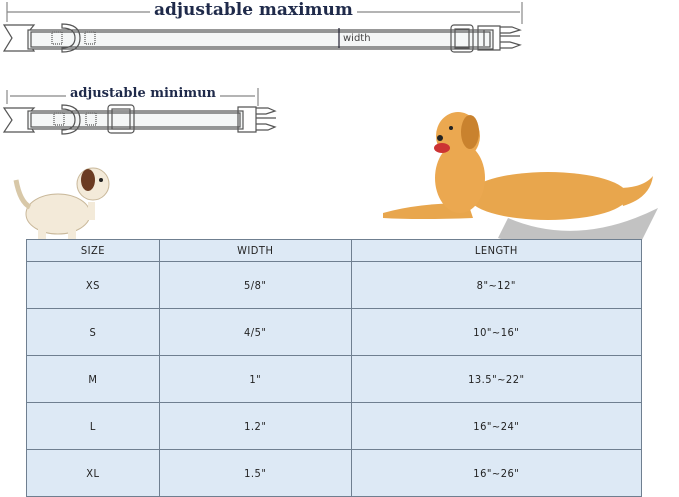 This screenshot has height=497, width=679. What do you see at coordinates (255, 379) in the screenshot?
I see `width-cell: 1"` at bounding box center [255, 379].